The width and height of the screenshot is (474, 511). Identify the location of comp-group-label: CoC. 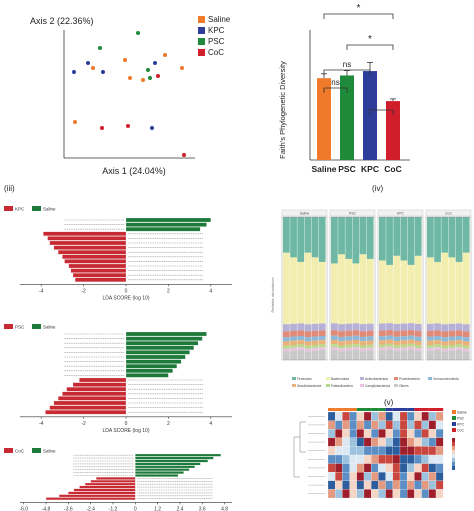
(448, 214).